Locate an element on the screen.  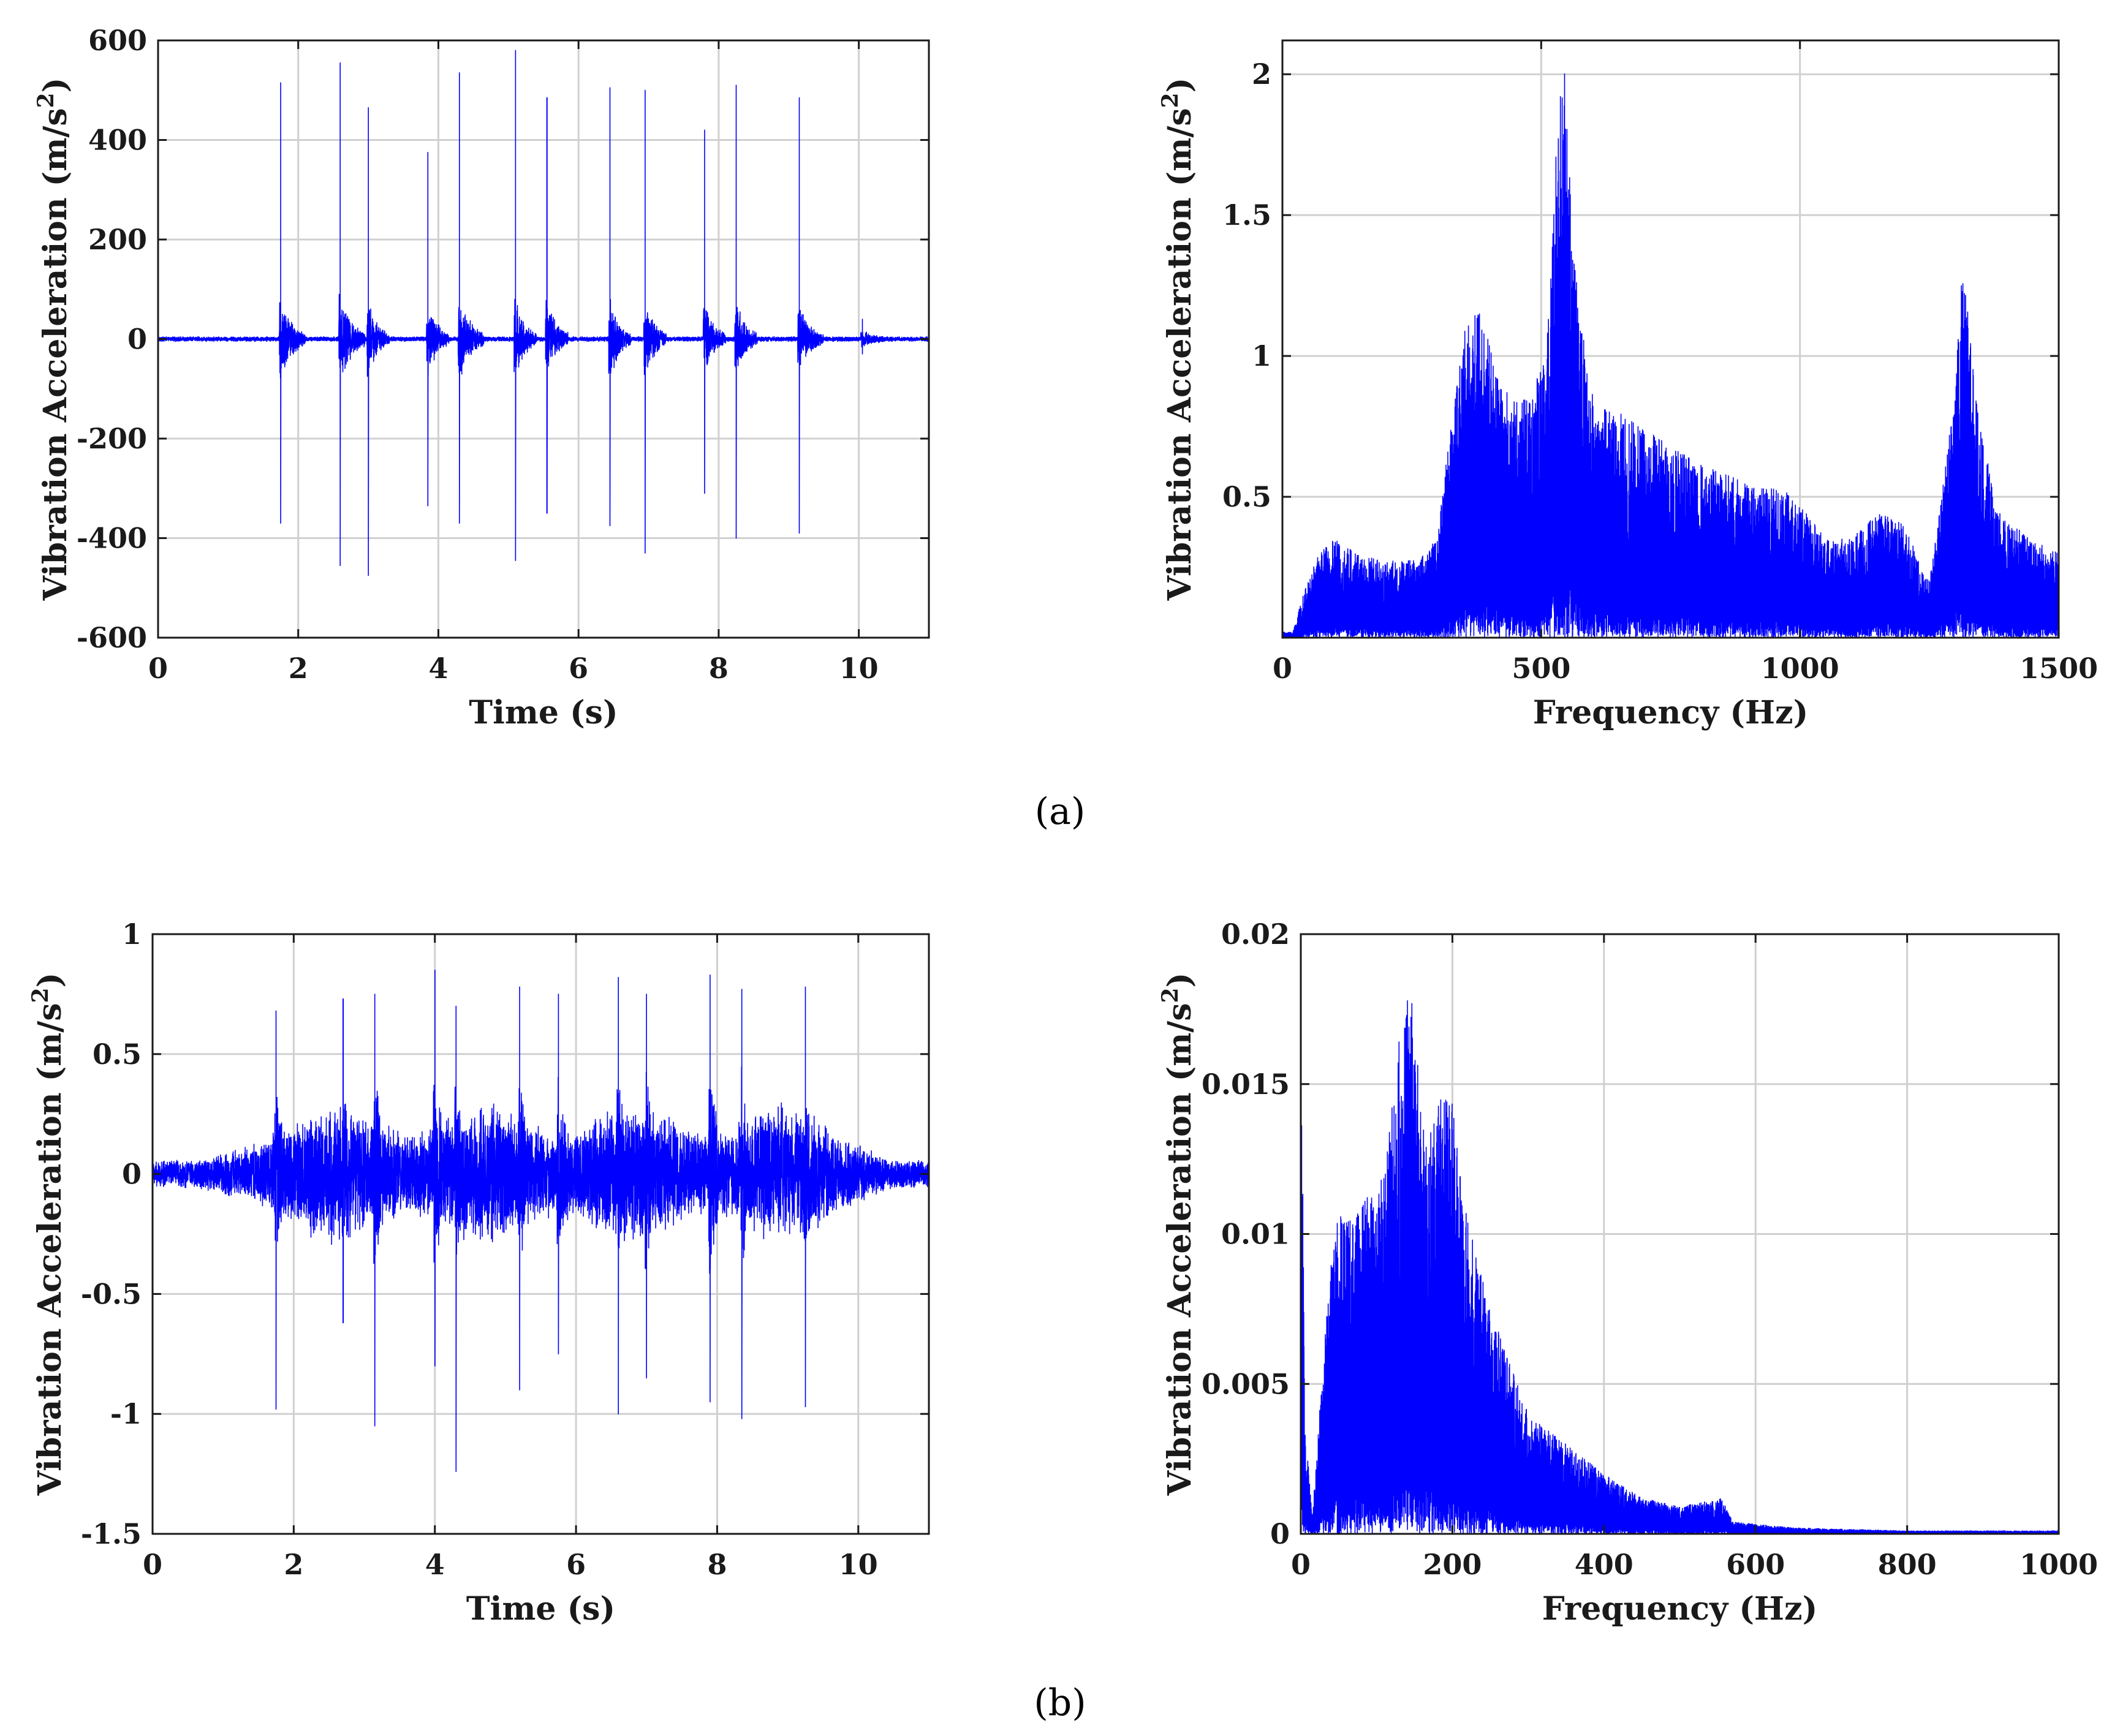
y-tick-label: -600 is located at coordinates (112, 637).